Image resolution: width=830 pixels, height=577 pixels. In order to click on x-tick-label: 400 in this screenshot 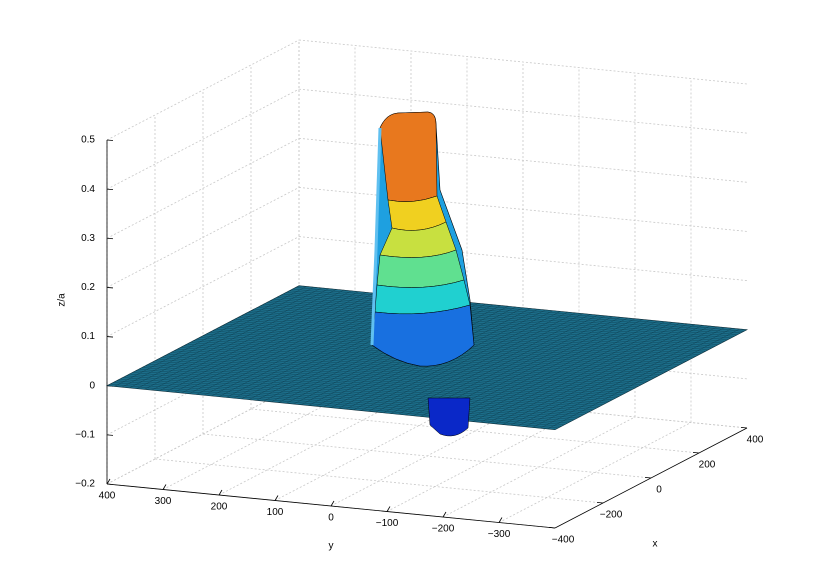, I will do `click(755, 440)`.